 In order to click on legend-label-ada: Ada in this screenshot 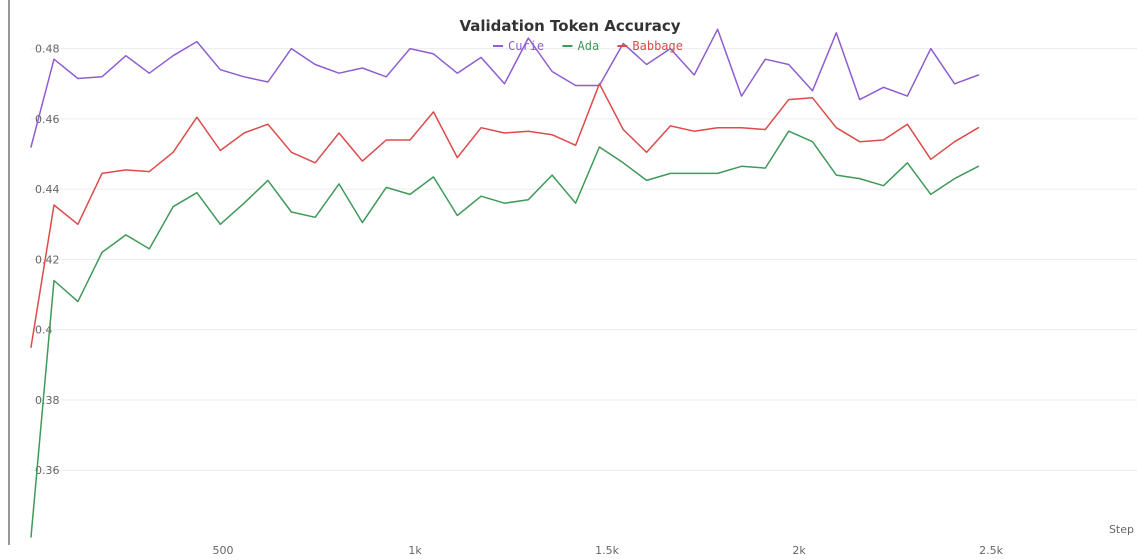, I will do `click(589, 46)`.